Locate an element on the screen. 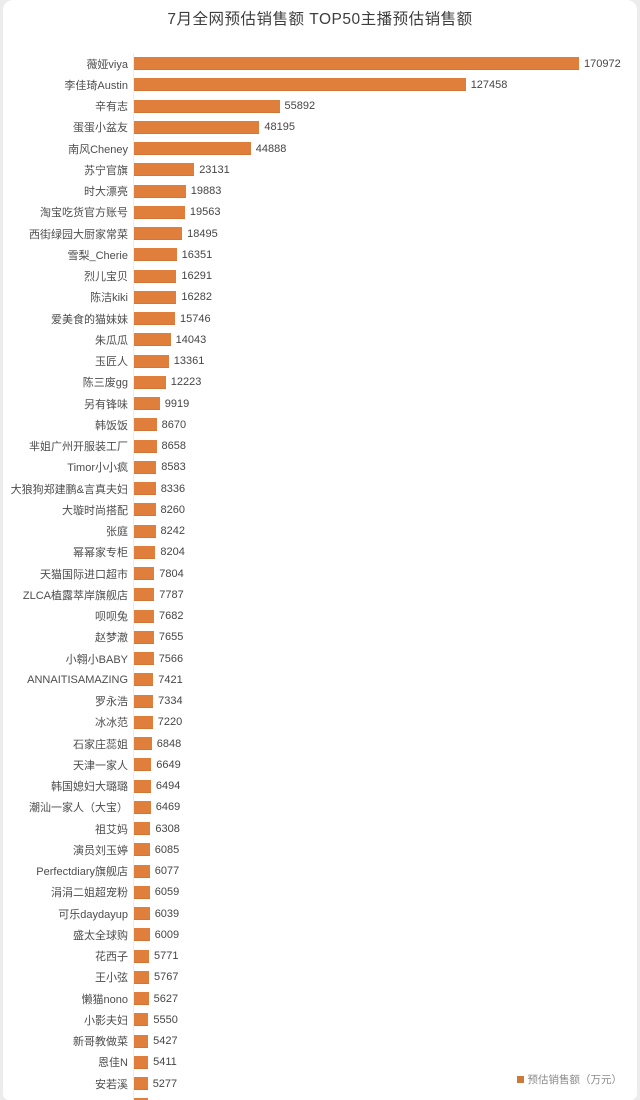 The width and height of the screenshot is (640, 1100). value-label: 6039 is located at coordinates (167, 913).